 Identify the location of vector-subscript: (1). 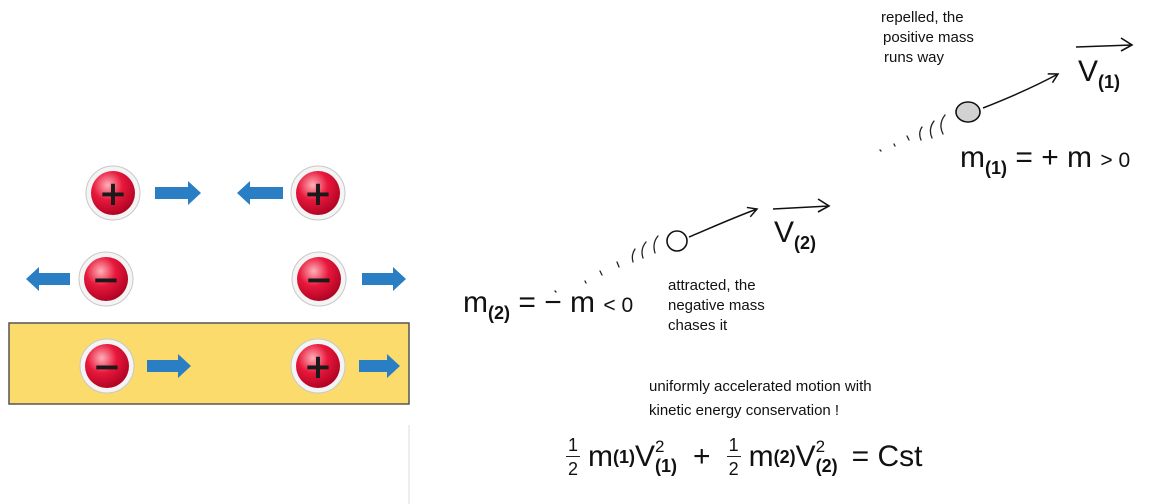
(1109, 82).